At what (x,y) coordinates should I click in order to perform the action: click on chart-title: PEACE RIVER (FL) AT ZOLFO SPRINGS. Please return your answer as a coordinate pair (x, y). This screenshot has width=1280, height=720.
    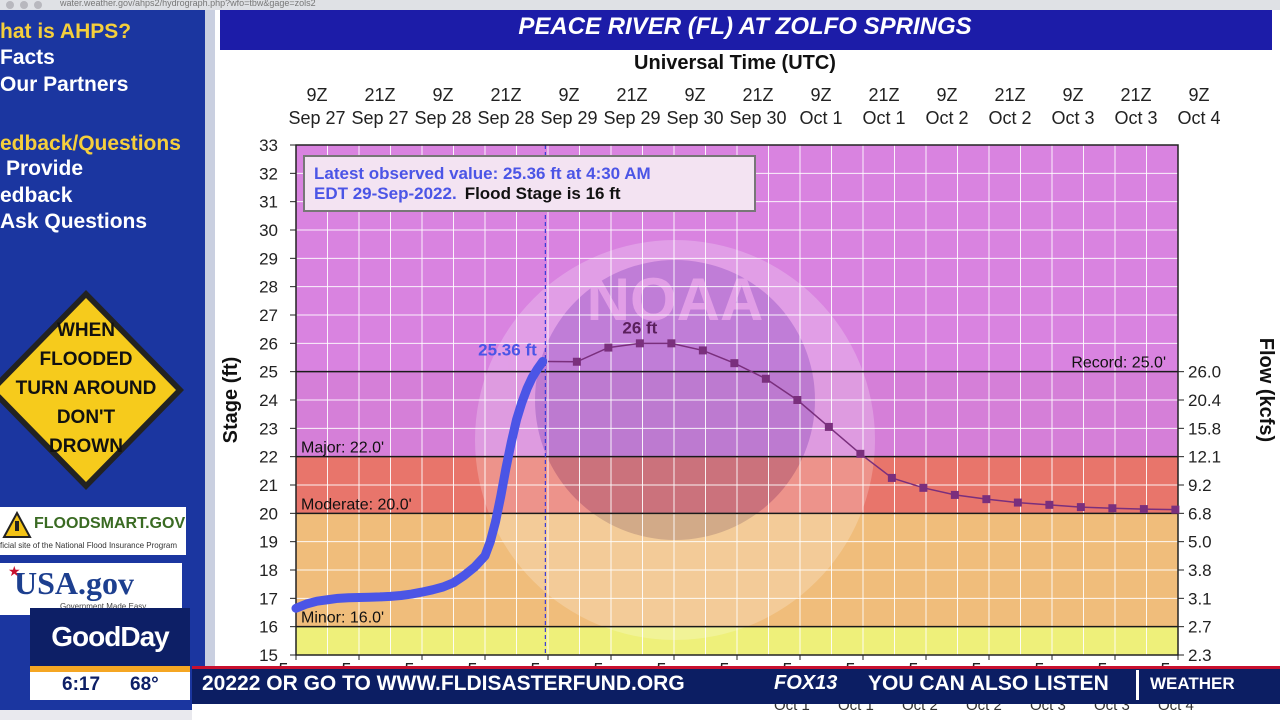
    Looking at the image, I should click on (744, 26).